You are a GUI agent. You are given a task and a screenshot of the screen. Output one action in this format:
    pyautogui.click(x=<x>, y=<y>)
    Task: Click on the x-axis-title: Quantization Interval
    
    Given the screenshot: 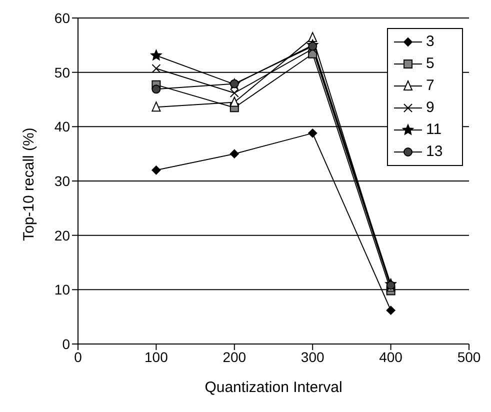 What is the action you would take?
    pyautogui.click(x=273, y=387)
    